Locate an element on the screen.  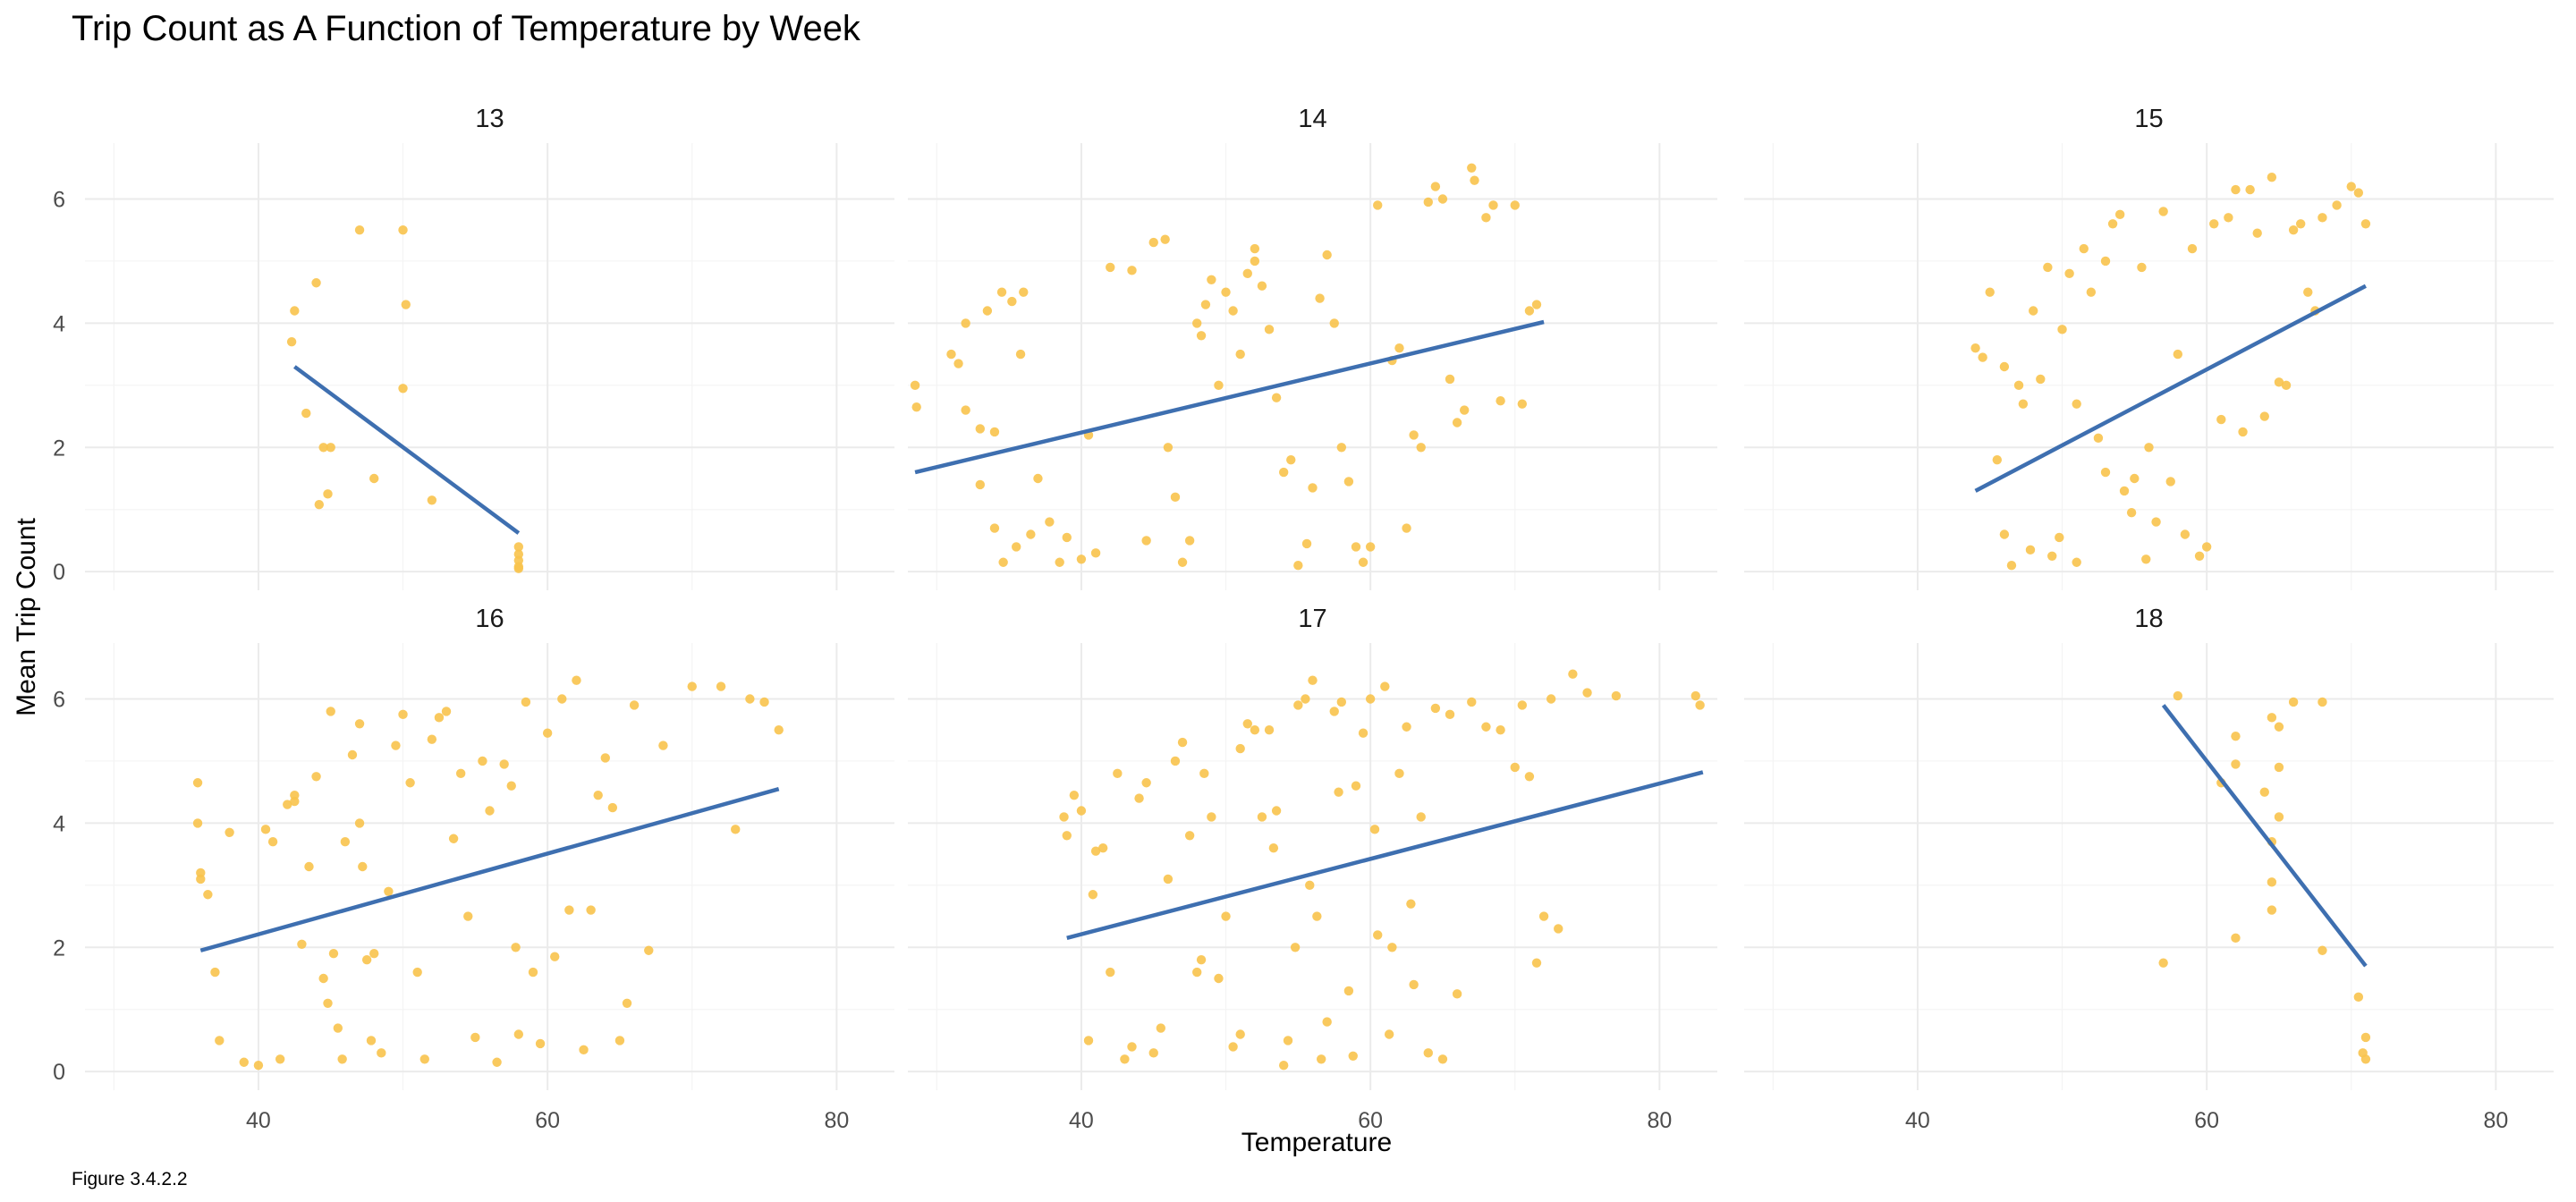
x-tick-label: 40 is located at coordinates (1081, 1120).